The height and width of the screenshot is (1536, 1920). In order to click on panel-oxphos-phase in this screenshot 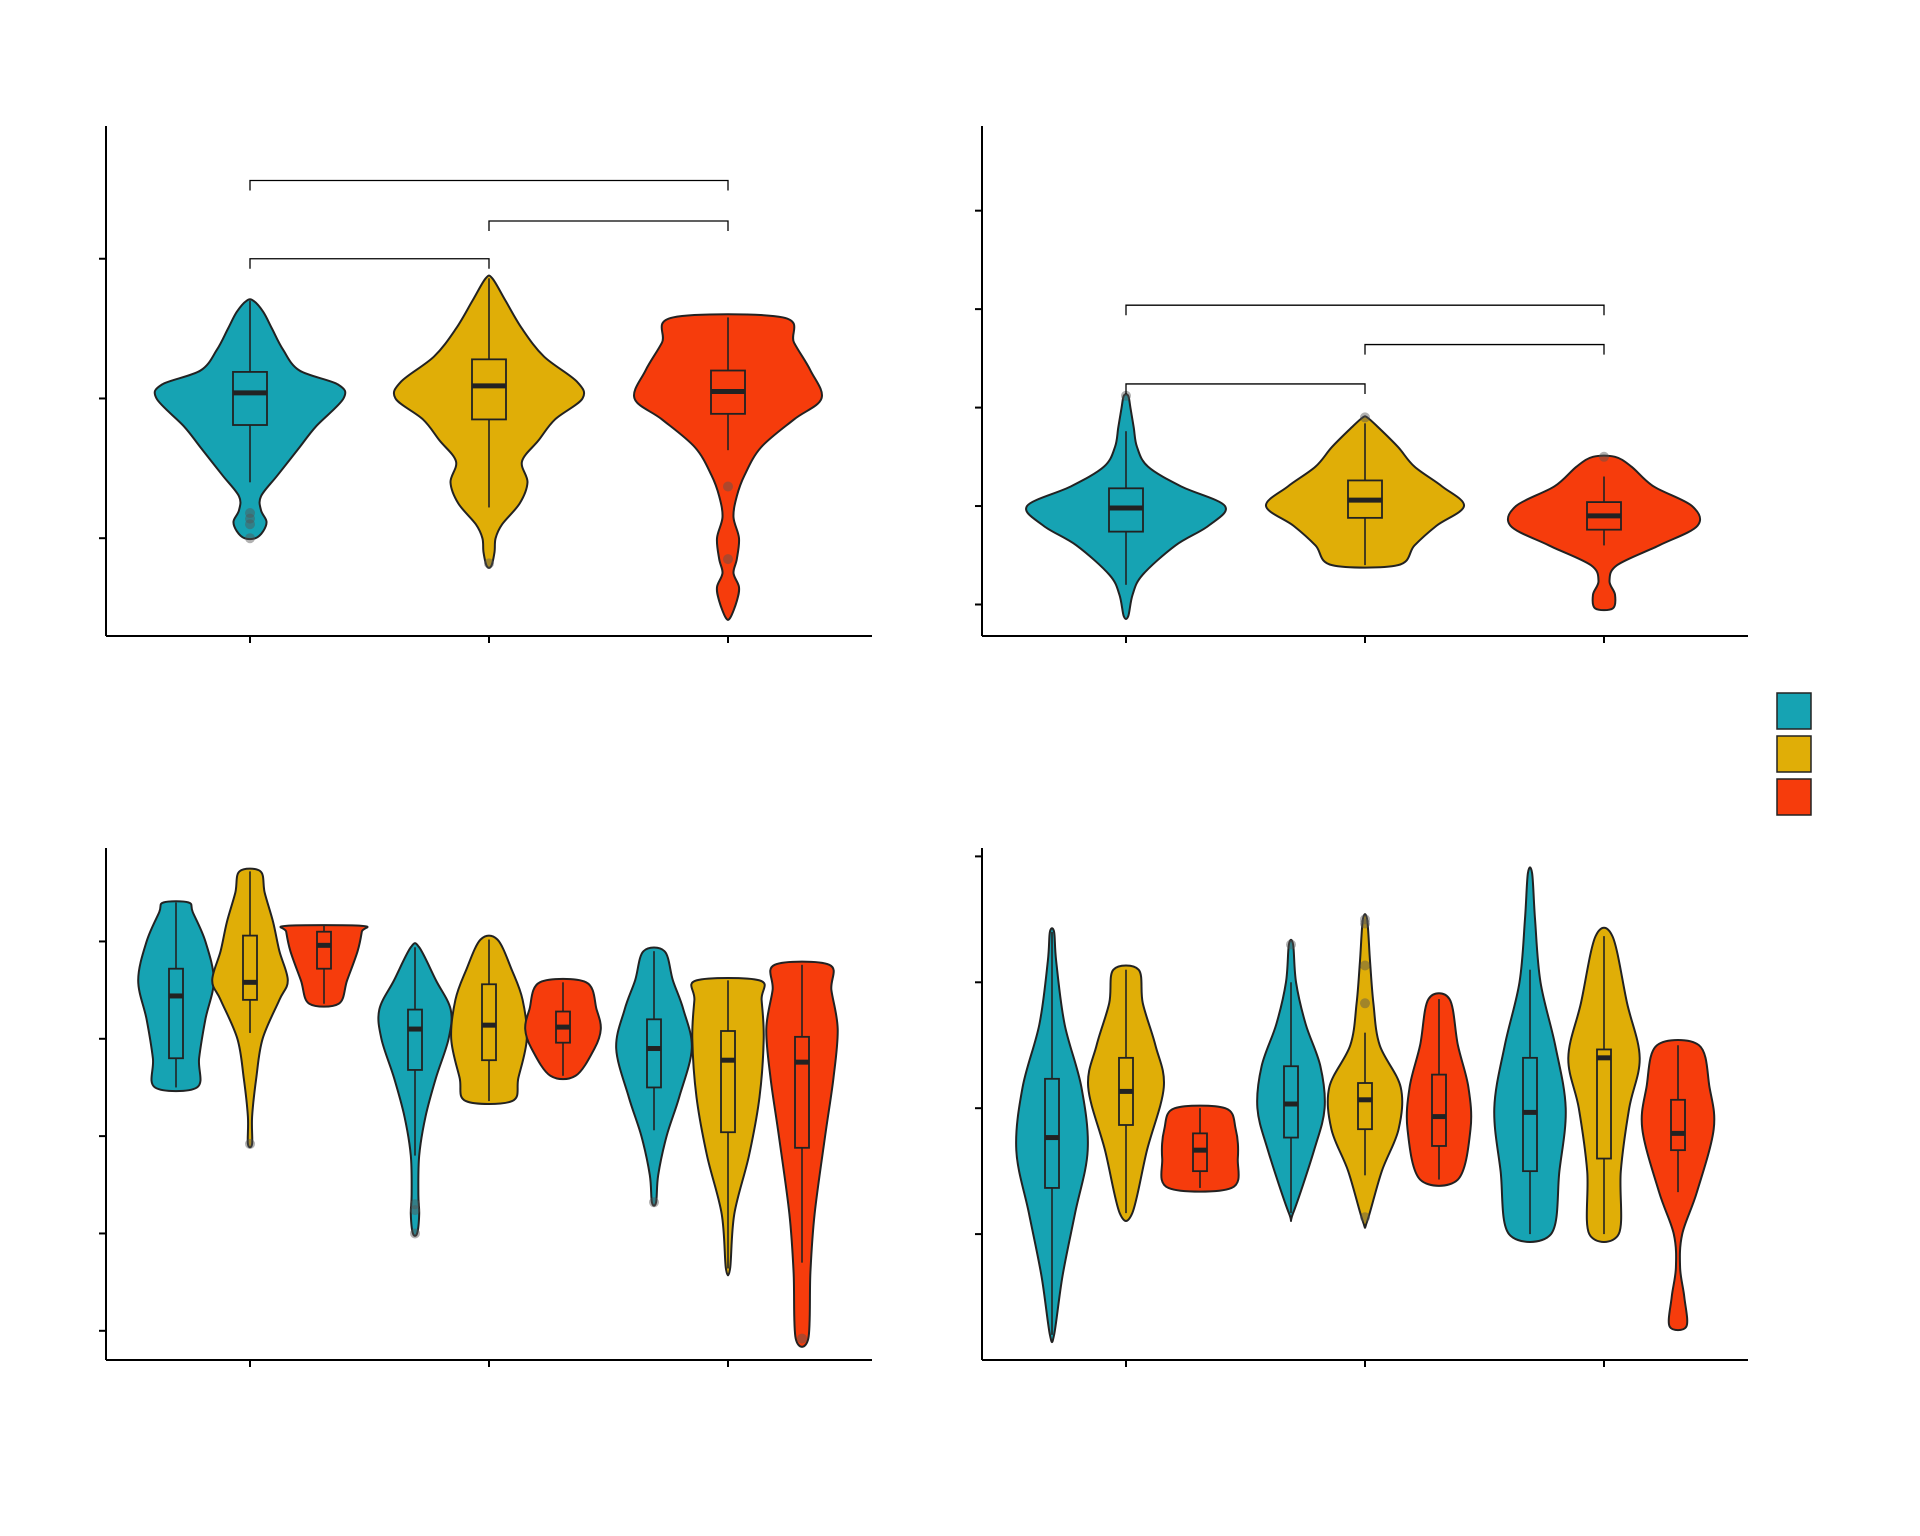, I will do `click(485, 384)`.